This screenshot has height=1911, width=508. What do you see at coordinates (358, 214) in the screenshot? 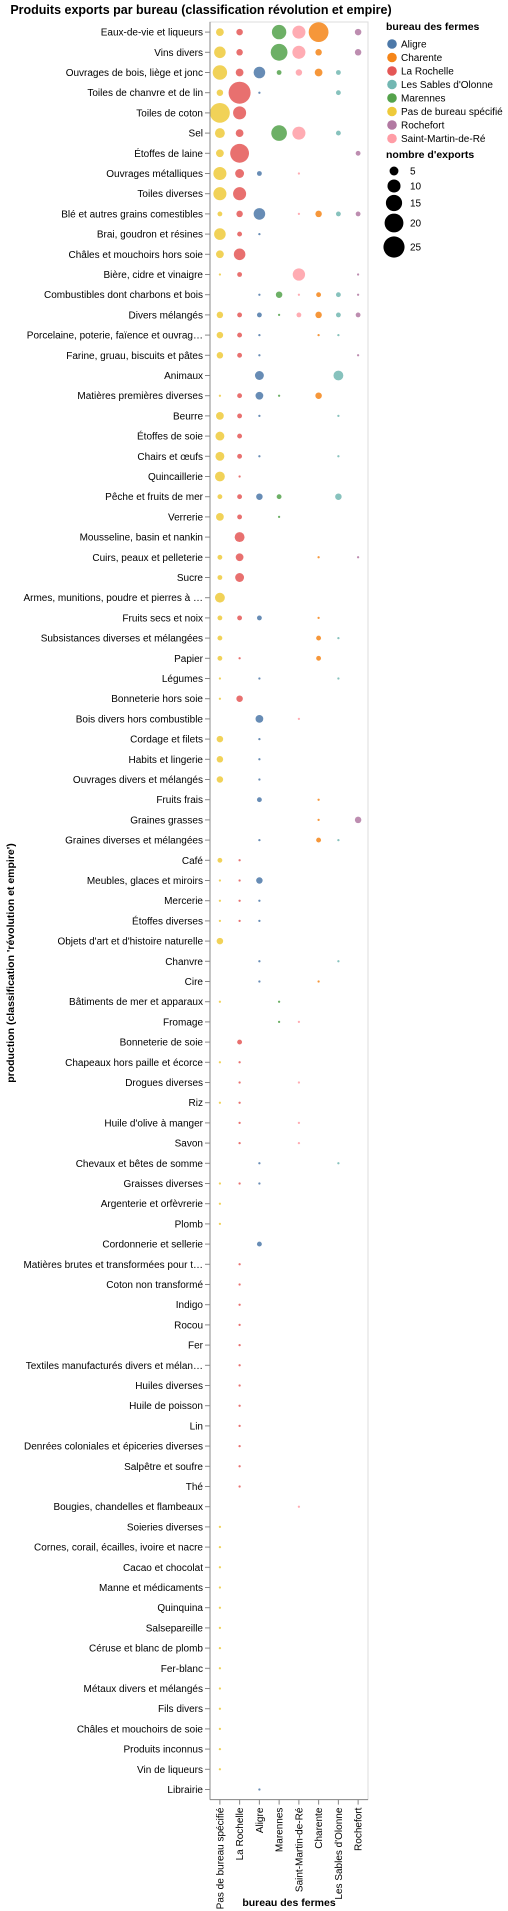
I see `bubble-ble-et-autres-grains-comestibles-rochefort` at bounding box center [358, 214].